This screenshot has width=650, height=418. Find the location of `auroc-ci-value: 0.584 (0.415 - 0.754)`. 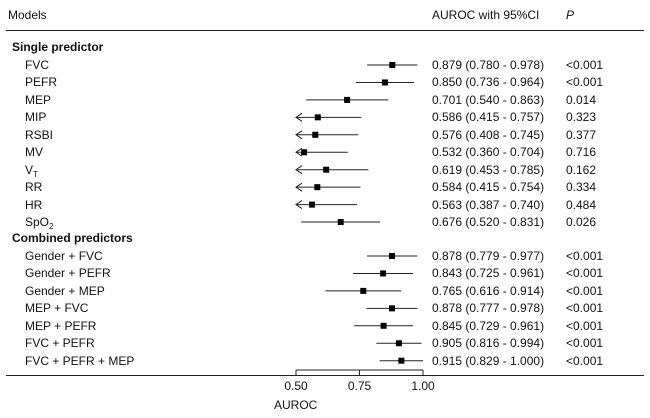

auroc-ci-value: 0.584 (0.415 - 0.754) is located at coordinates (488, 187).